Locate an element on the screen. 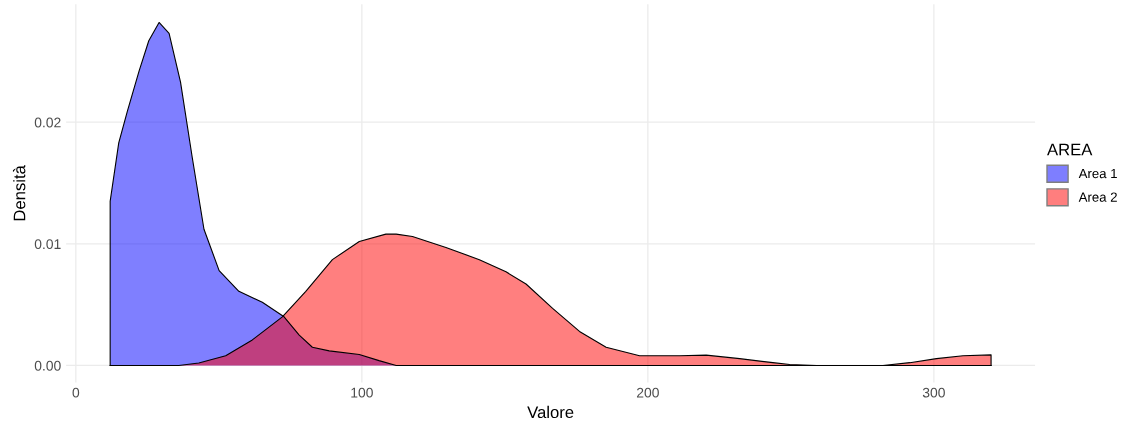 The image size is (1140, 425). x-tick-label: 200 is located at coordinates (647, 392).